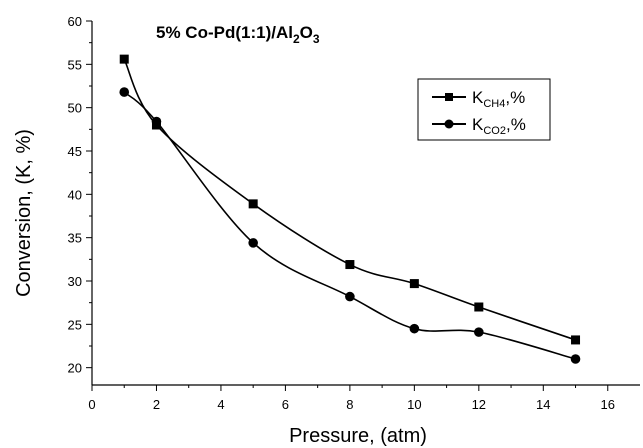 This screenshot has height=448, width=643. Describe the element at coordinates (478, 97) in the screenshot. I see `legend-ch4-main: K` at that location.